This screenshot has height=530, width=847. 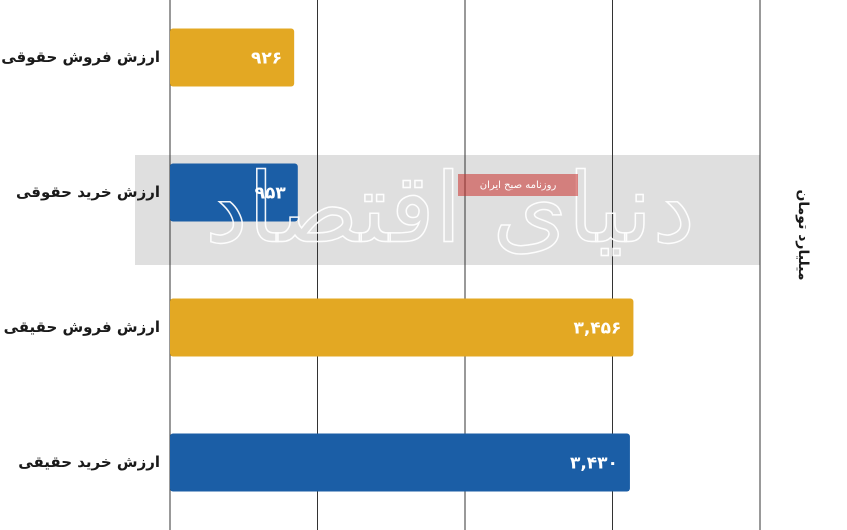 What do you see at coordinates (88, 192) in the screenshot?
I see `category-label: ارزش خرید حقوقی` at bounding box center [88, 192].